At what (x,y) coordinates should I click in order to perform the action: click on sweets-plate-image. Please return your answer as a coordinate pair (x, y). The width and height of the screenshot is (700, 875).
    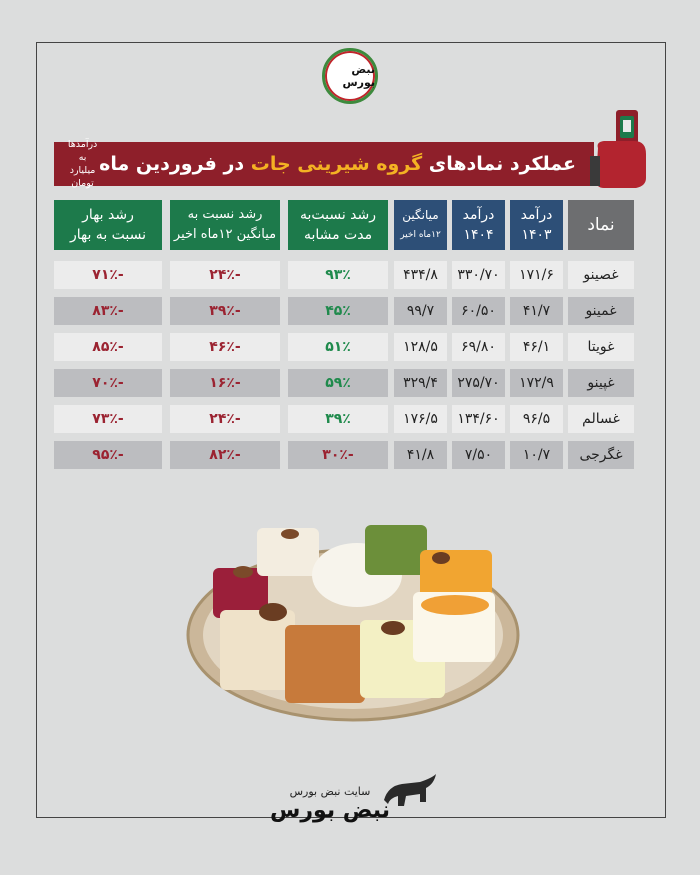
    Looking at the image, I should click on (353, 623).